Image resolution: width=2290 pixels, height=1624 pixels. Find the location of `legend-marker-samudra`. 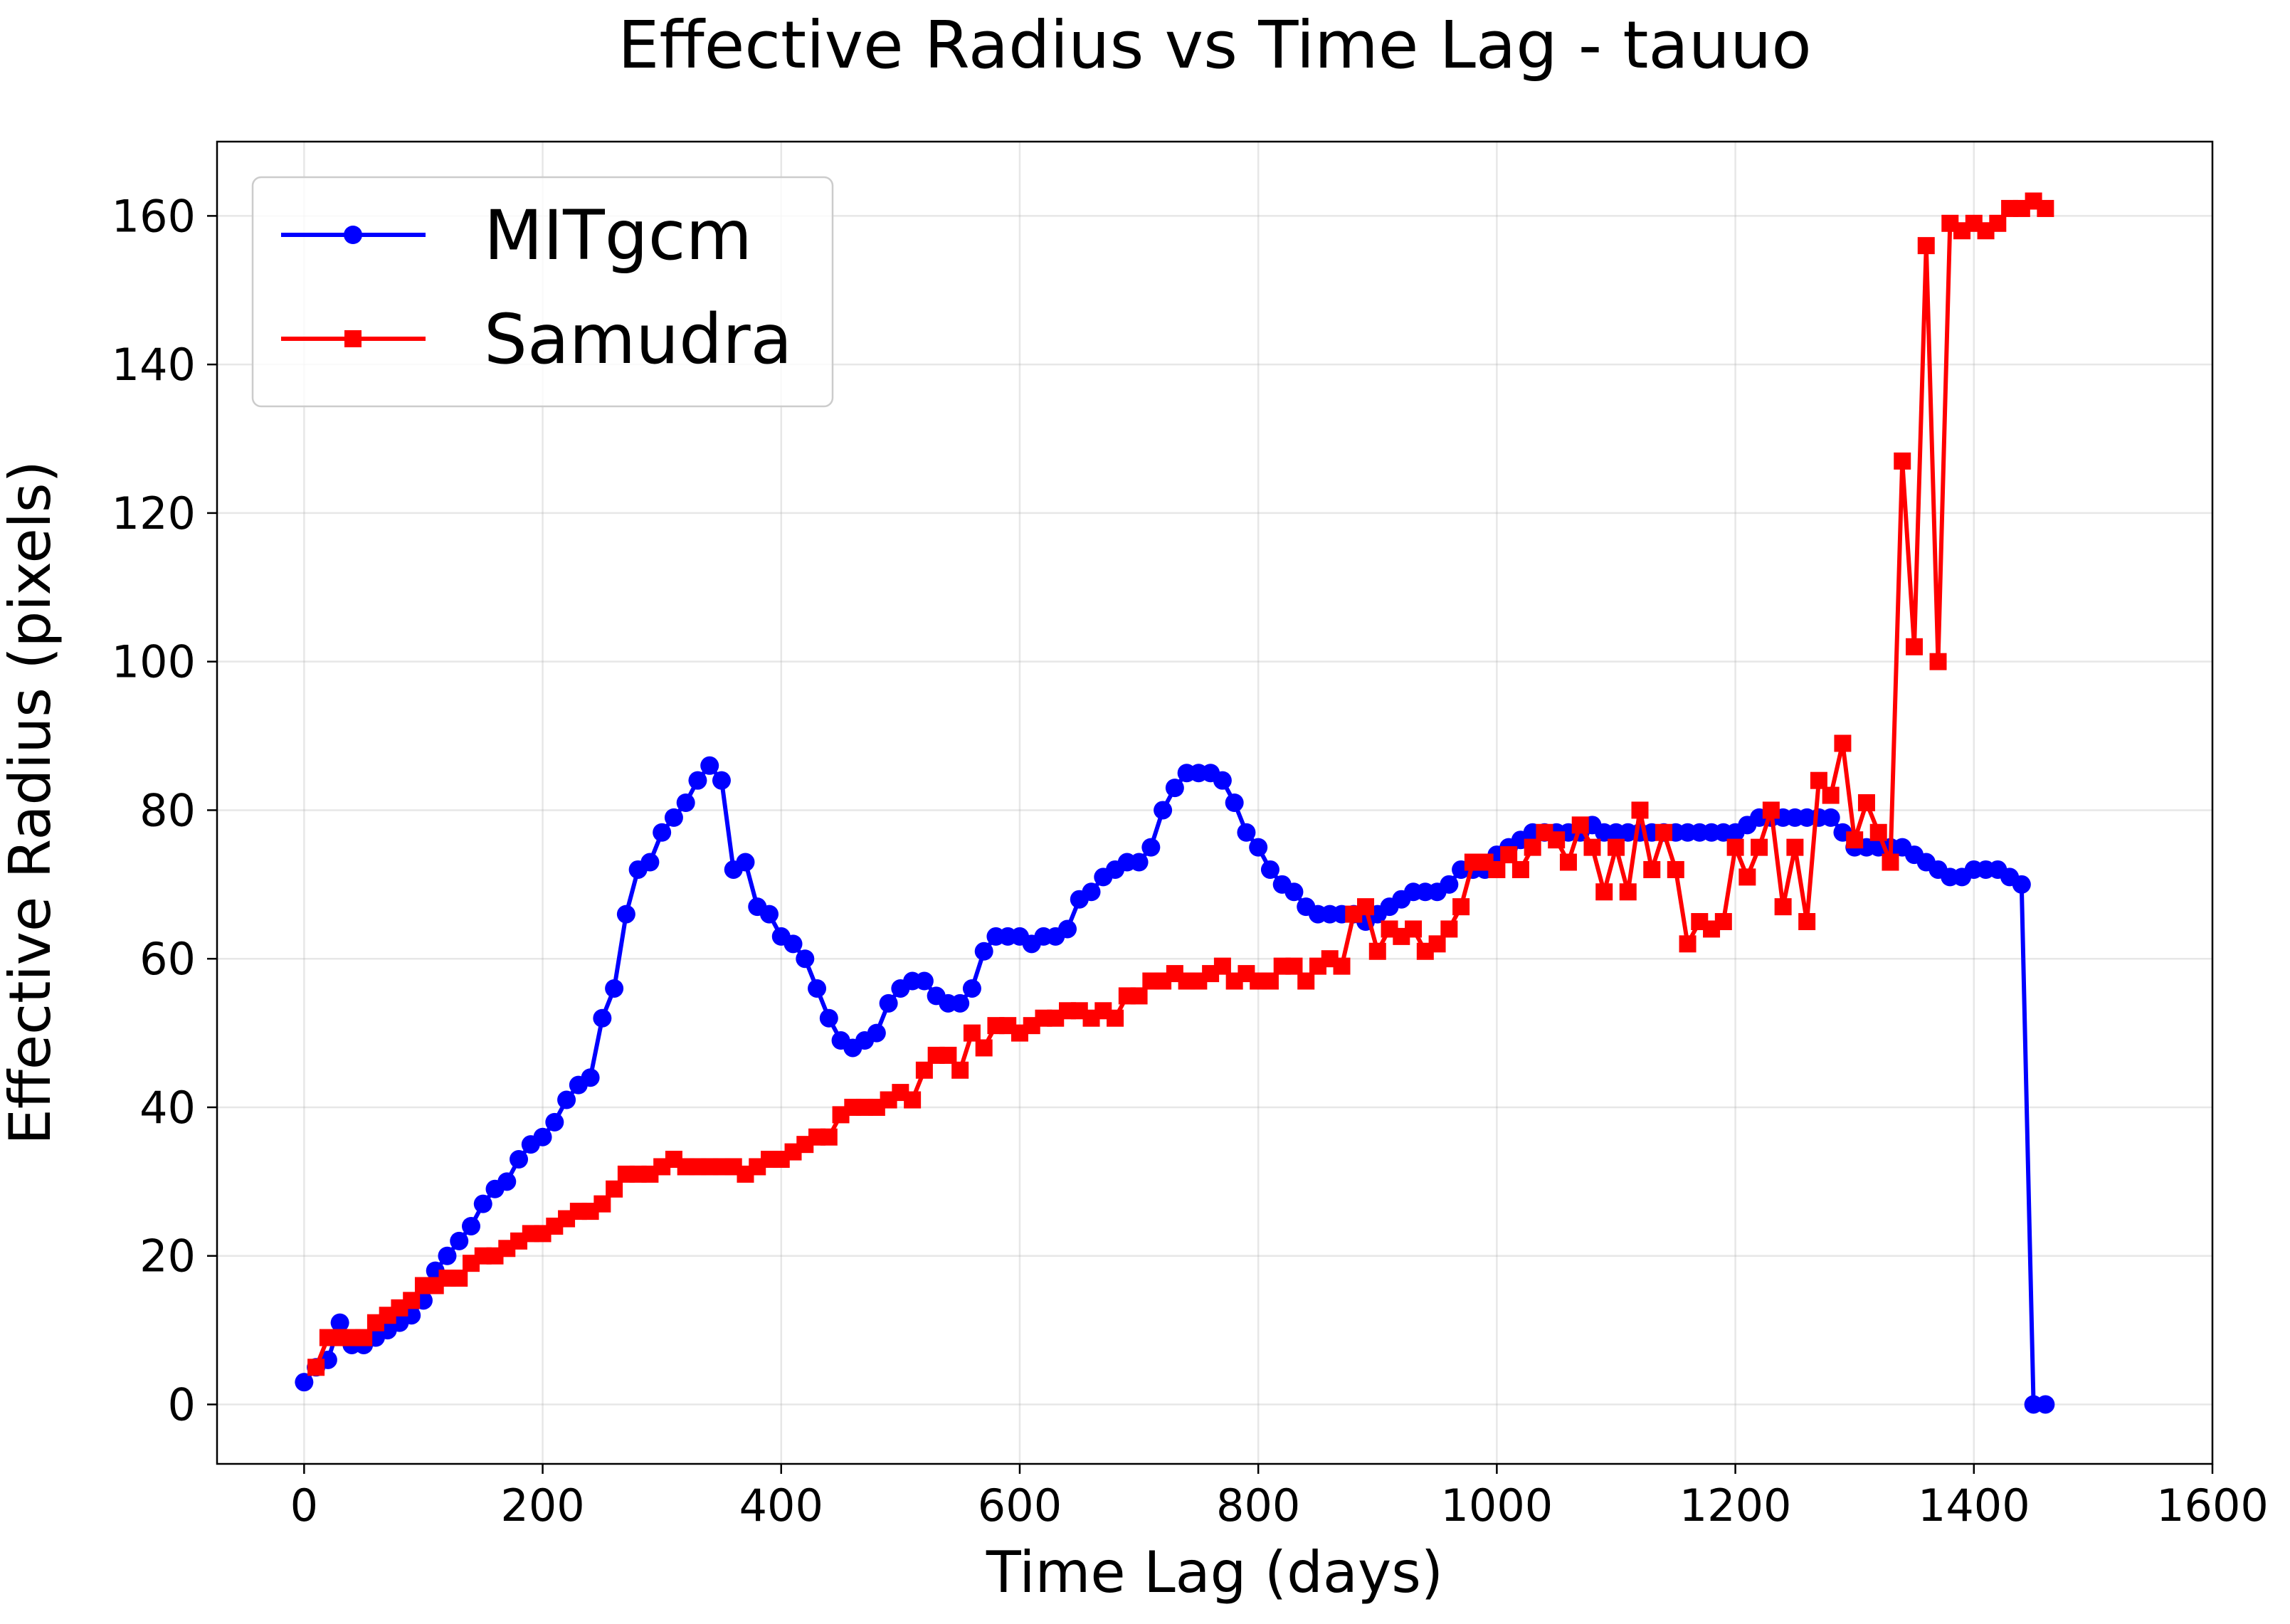

legend-marker-samudra is located at coordinates (353, 338).